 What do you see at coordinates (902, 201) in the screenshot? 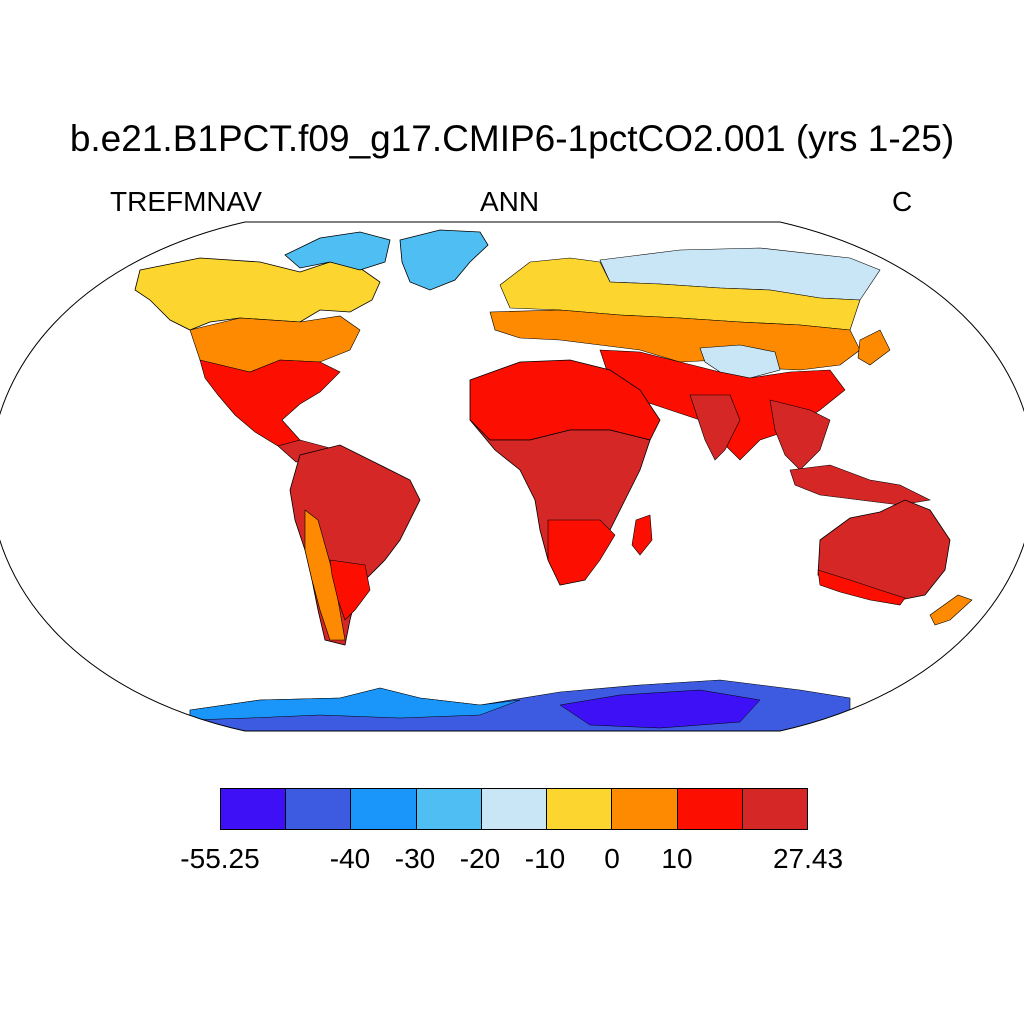
I see `units-label: C` at bounding box center [902, 201].